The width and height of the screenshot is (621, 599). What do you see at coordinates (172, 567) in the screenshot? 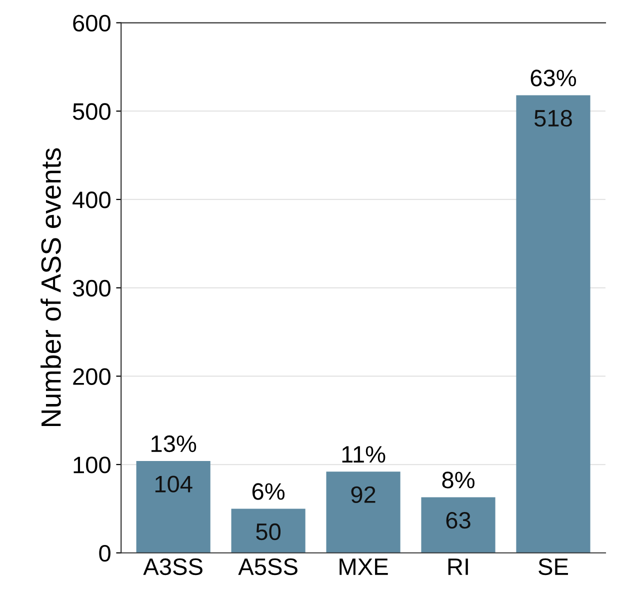
I see `x-tick-label: A3SS` at bounding box center [172, 567].